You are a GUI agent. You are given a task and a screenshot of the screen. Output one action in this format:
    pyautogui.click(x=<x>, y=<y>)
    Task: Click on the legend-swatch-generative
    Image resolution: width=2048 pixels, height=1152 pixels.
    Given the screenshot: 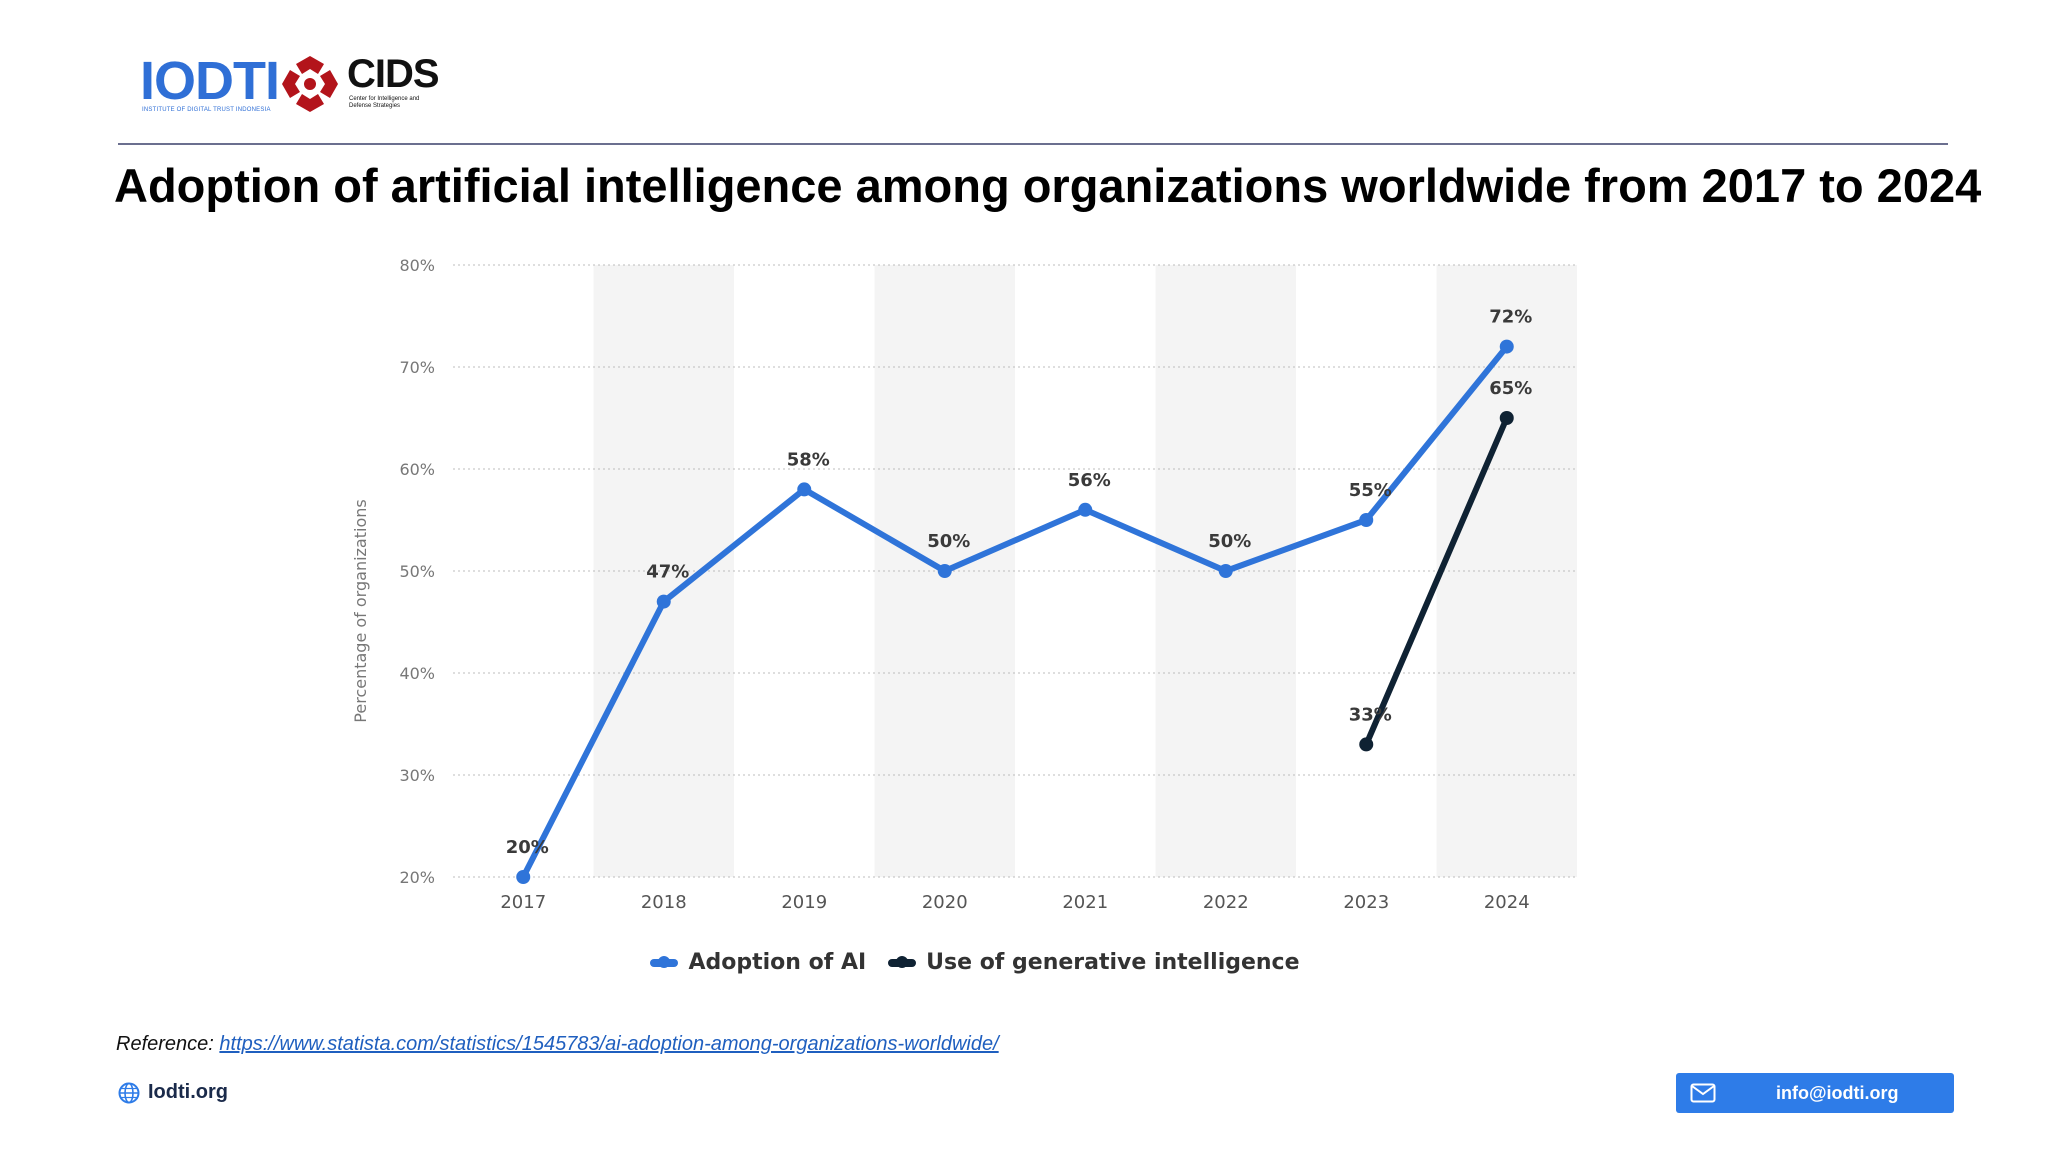 What is the action you would take?
    pyautogui.click(x=902, y=961)
    